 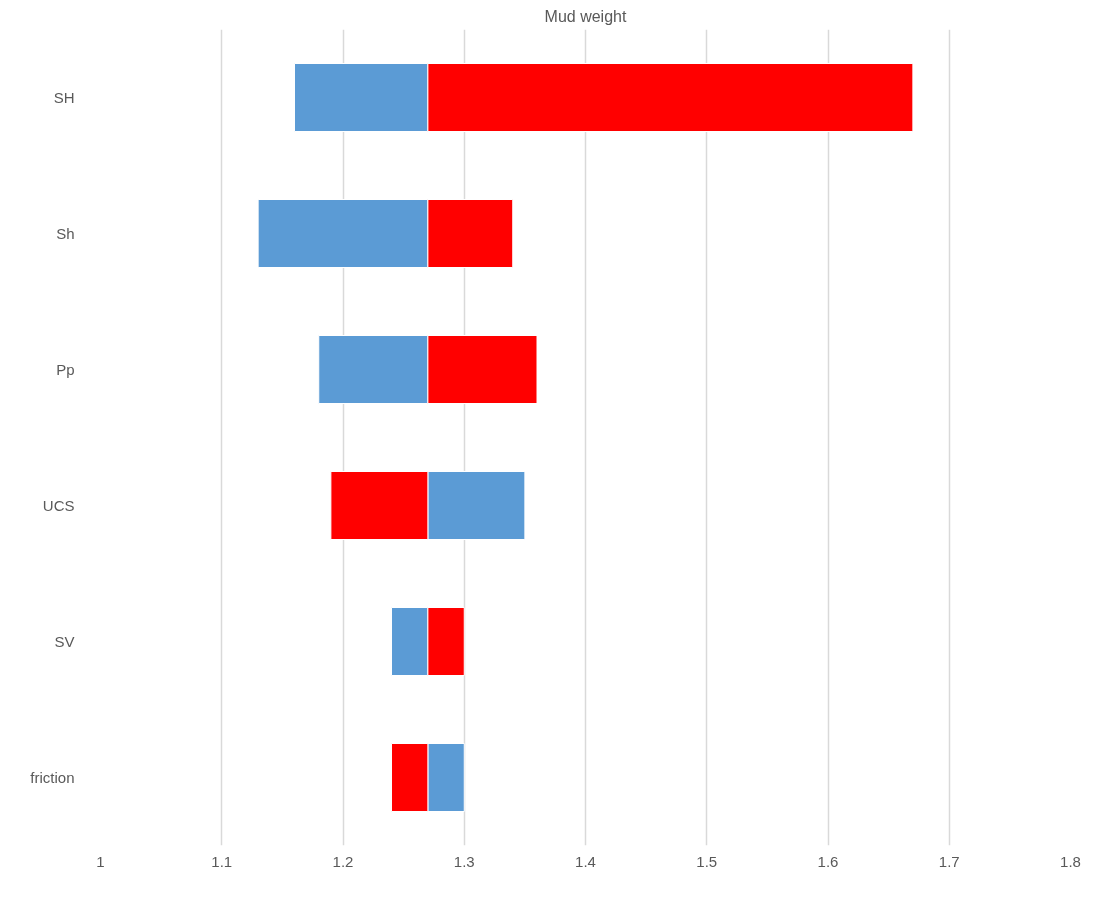 What do you see at coordinates (64, 641) in the screenshot?
I see `y-tick-label: SV` at bounding box center [64, 641].